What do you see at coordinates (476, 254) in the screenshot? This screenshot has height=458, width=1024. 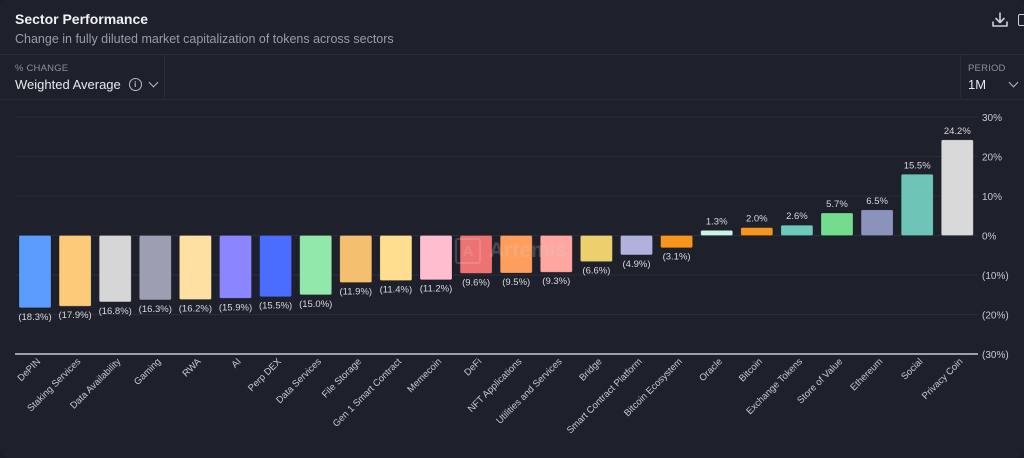 I see `bar-defi` at bounding box center [476, 254].